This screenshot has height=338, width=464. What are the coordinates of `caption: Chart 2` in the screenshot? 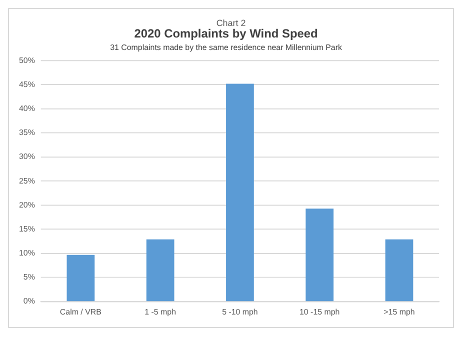 It's located at (231, 23).